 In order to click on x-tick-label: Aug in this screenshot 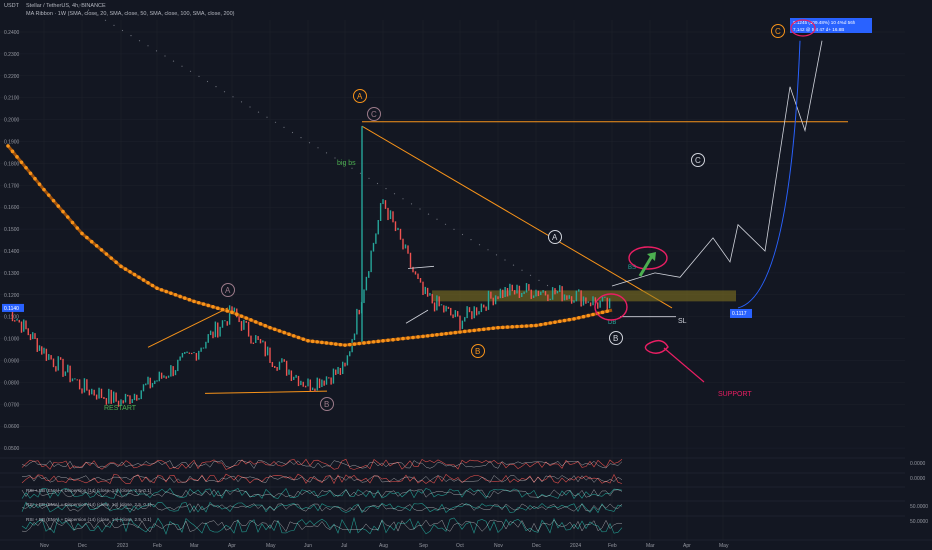, I will do `click(383, 546)`.